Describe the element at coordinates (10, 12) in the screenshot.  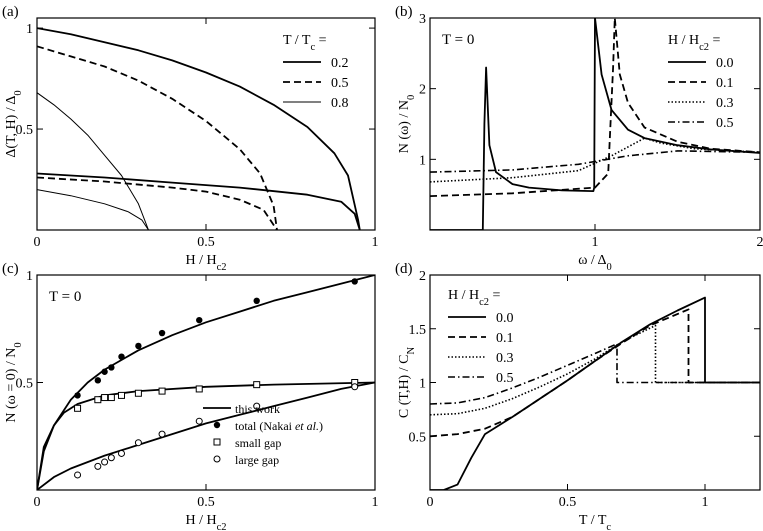
I see `panel-label: (a)` at that location.